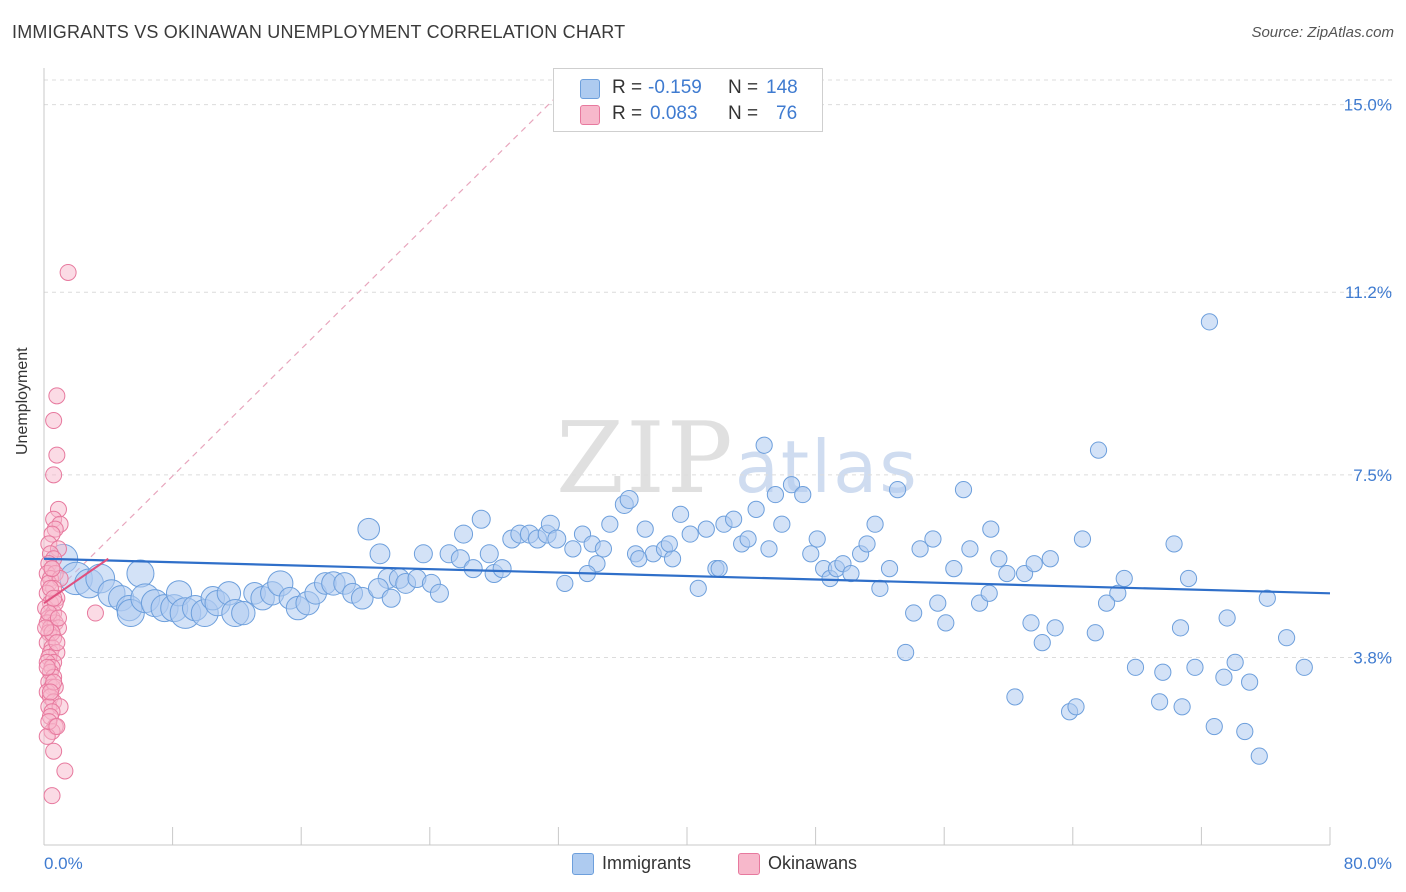 Image resolution: width=1406 pixels, height=892 pixels. I want to click on immigrants-r-value: -0.159, so click(675, 87).